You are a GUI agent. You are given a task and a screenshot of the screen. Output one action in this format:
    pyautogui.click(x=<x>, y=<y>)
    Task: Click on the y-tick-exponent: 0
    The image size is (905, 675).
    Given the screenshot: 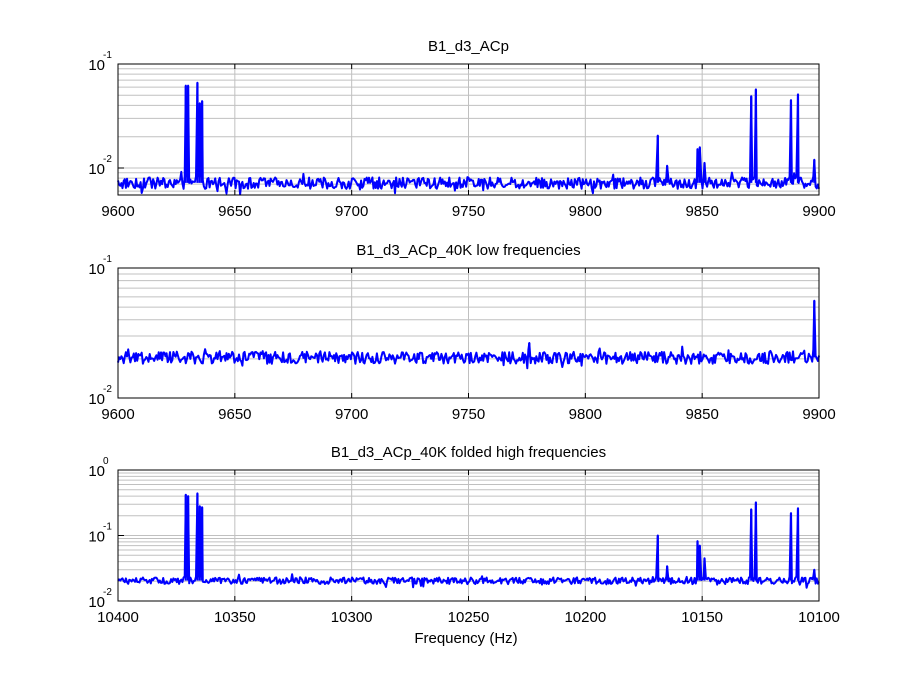 What is the action you would take?
    pyautogui.click(x=106, y=461)
    